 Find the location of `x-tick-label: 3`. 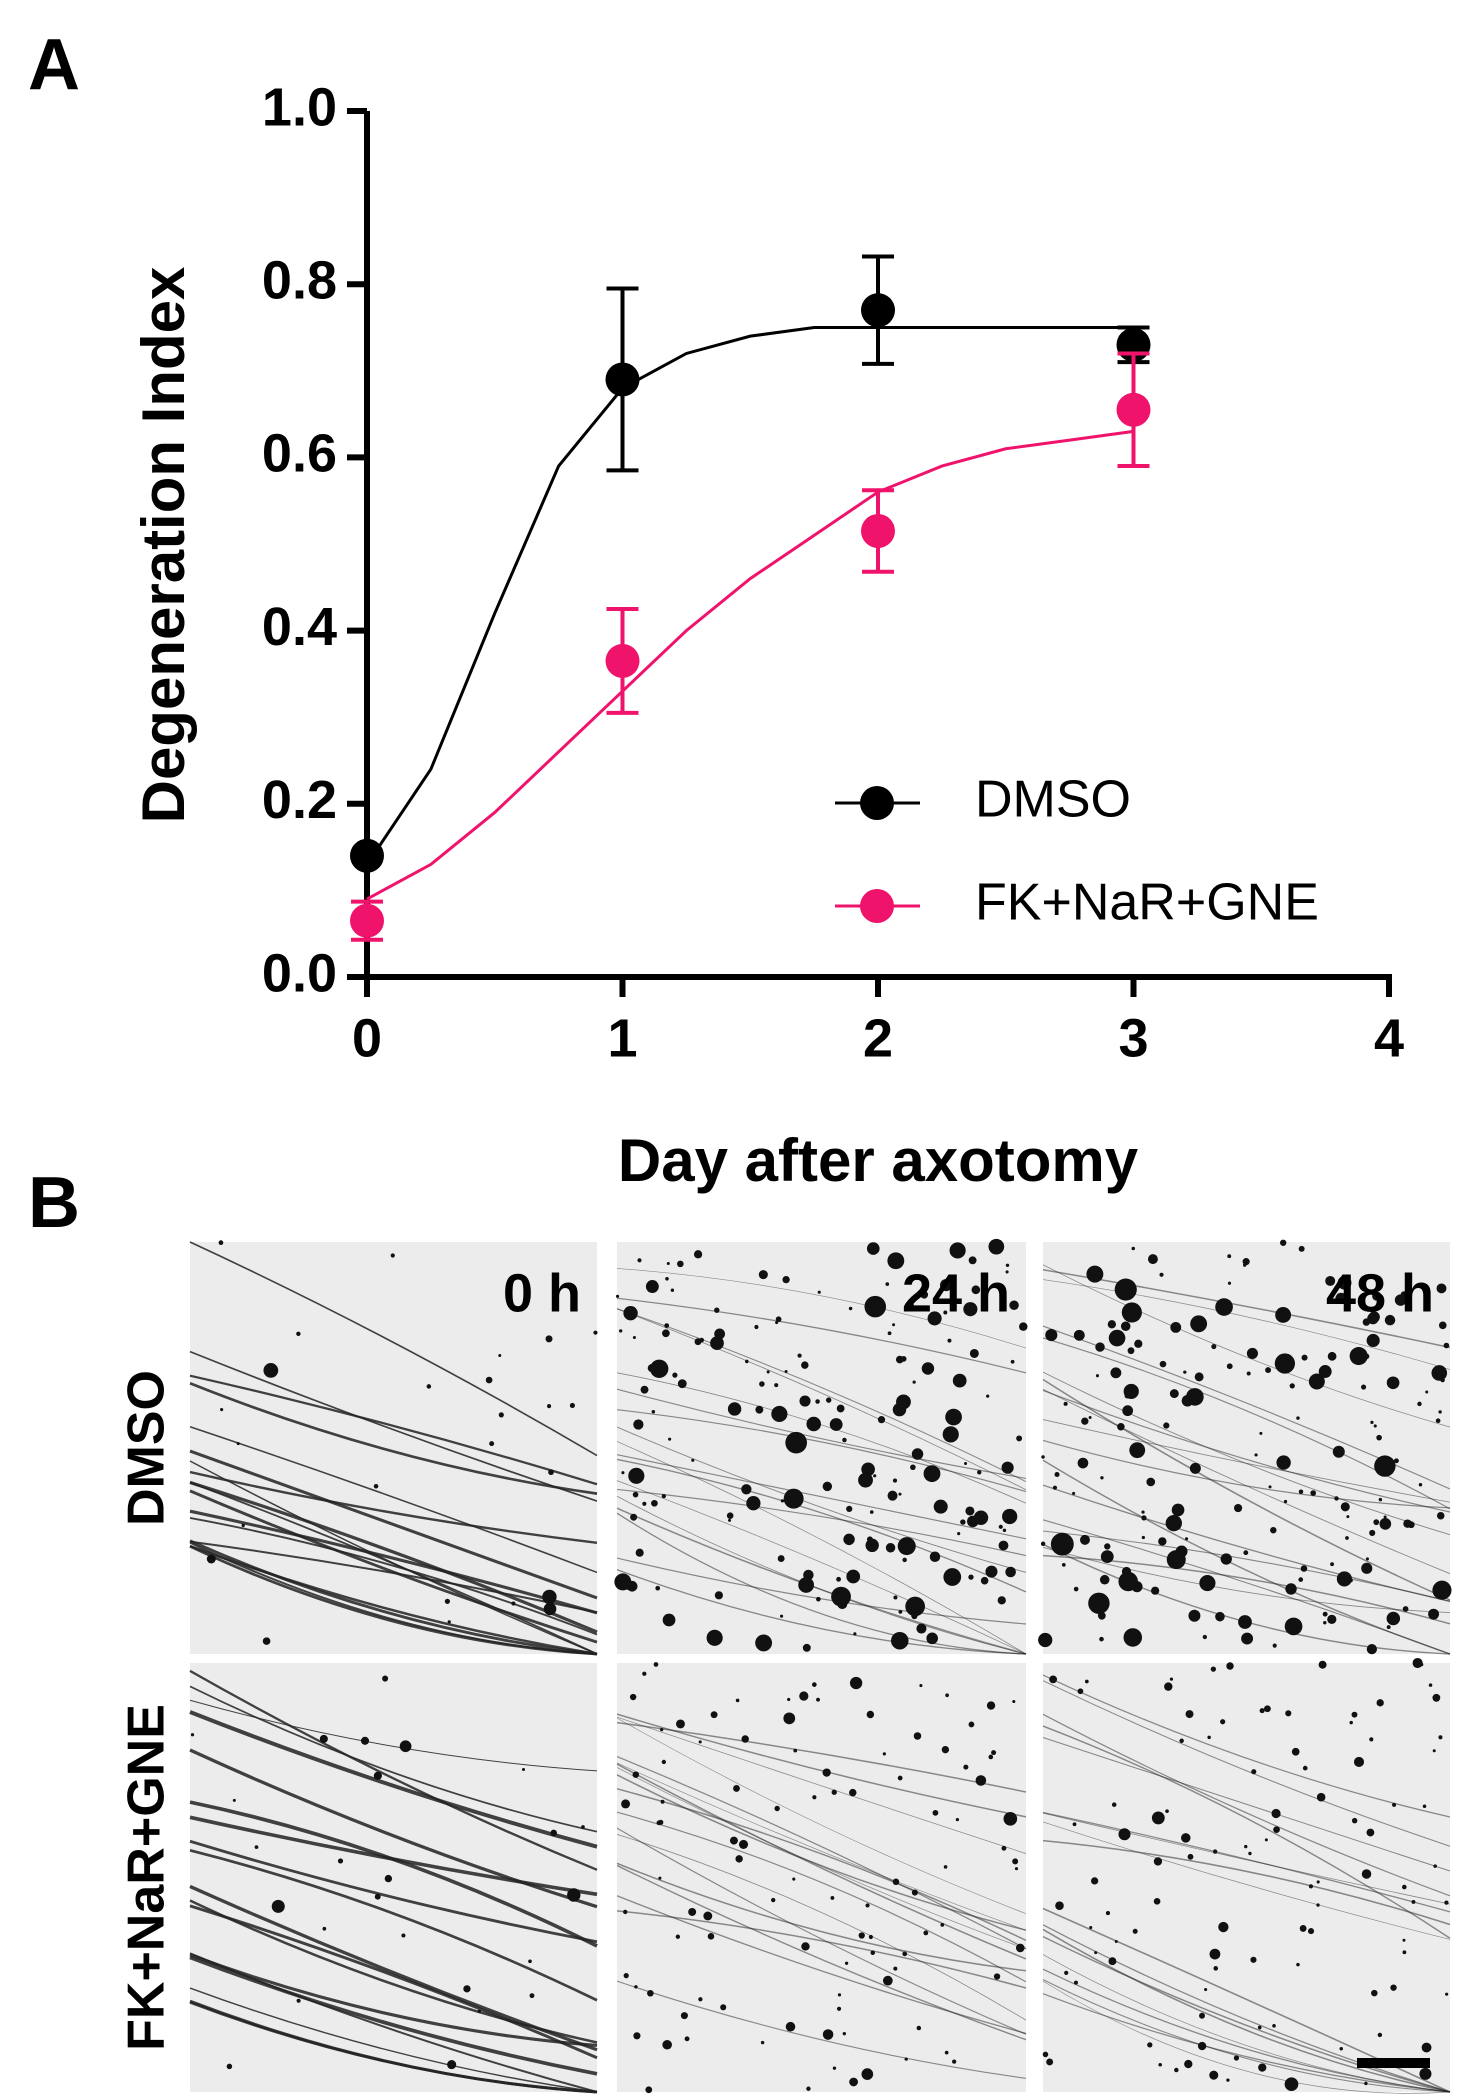

x-tick-label: 3 is located at coordinates (1133, 1038).